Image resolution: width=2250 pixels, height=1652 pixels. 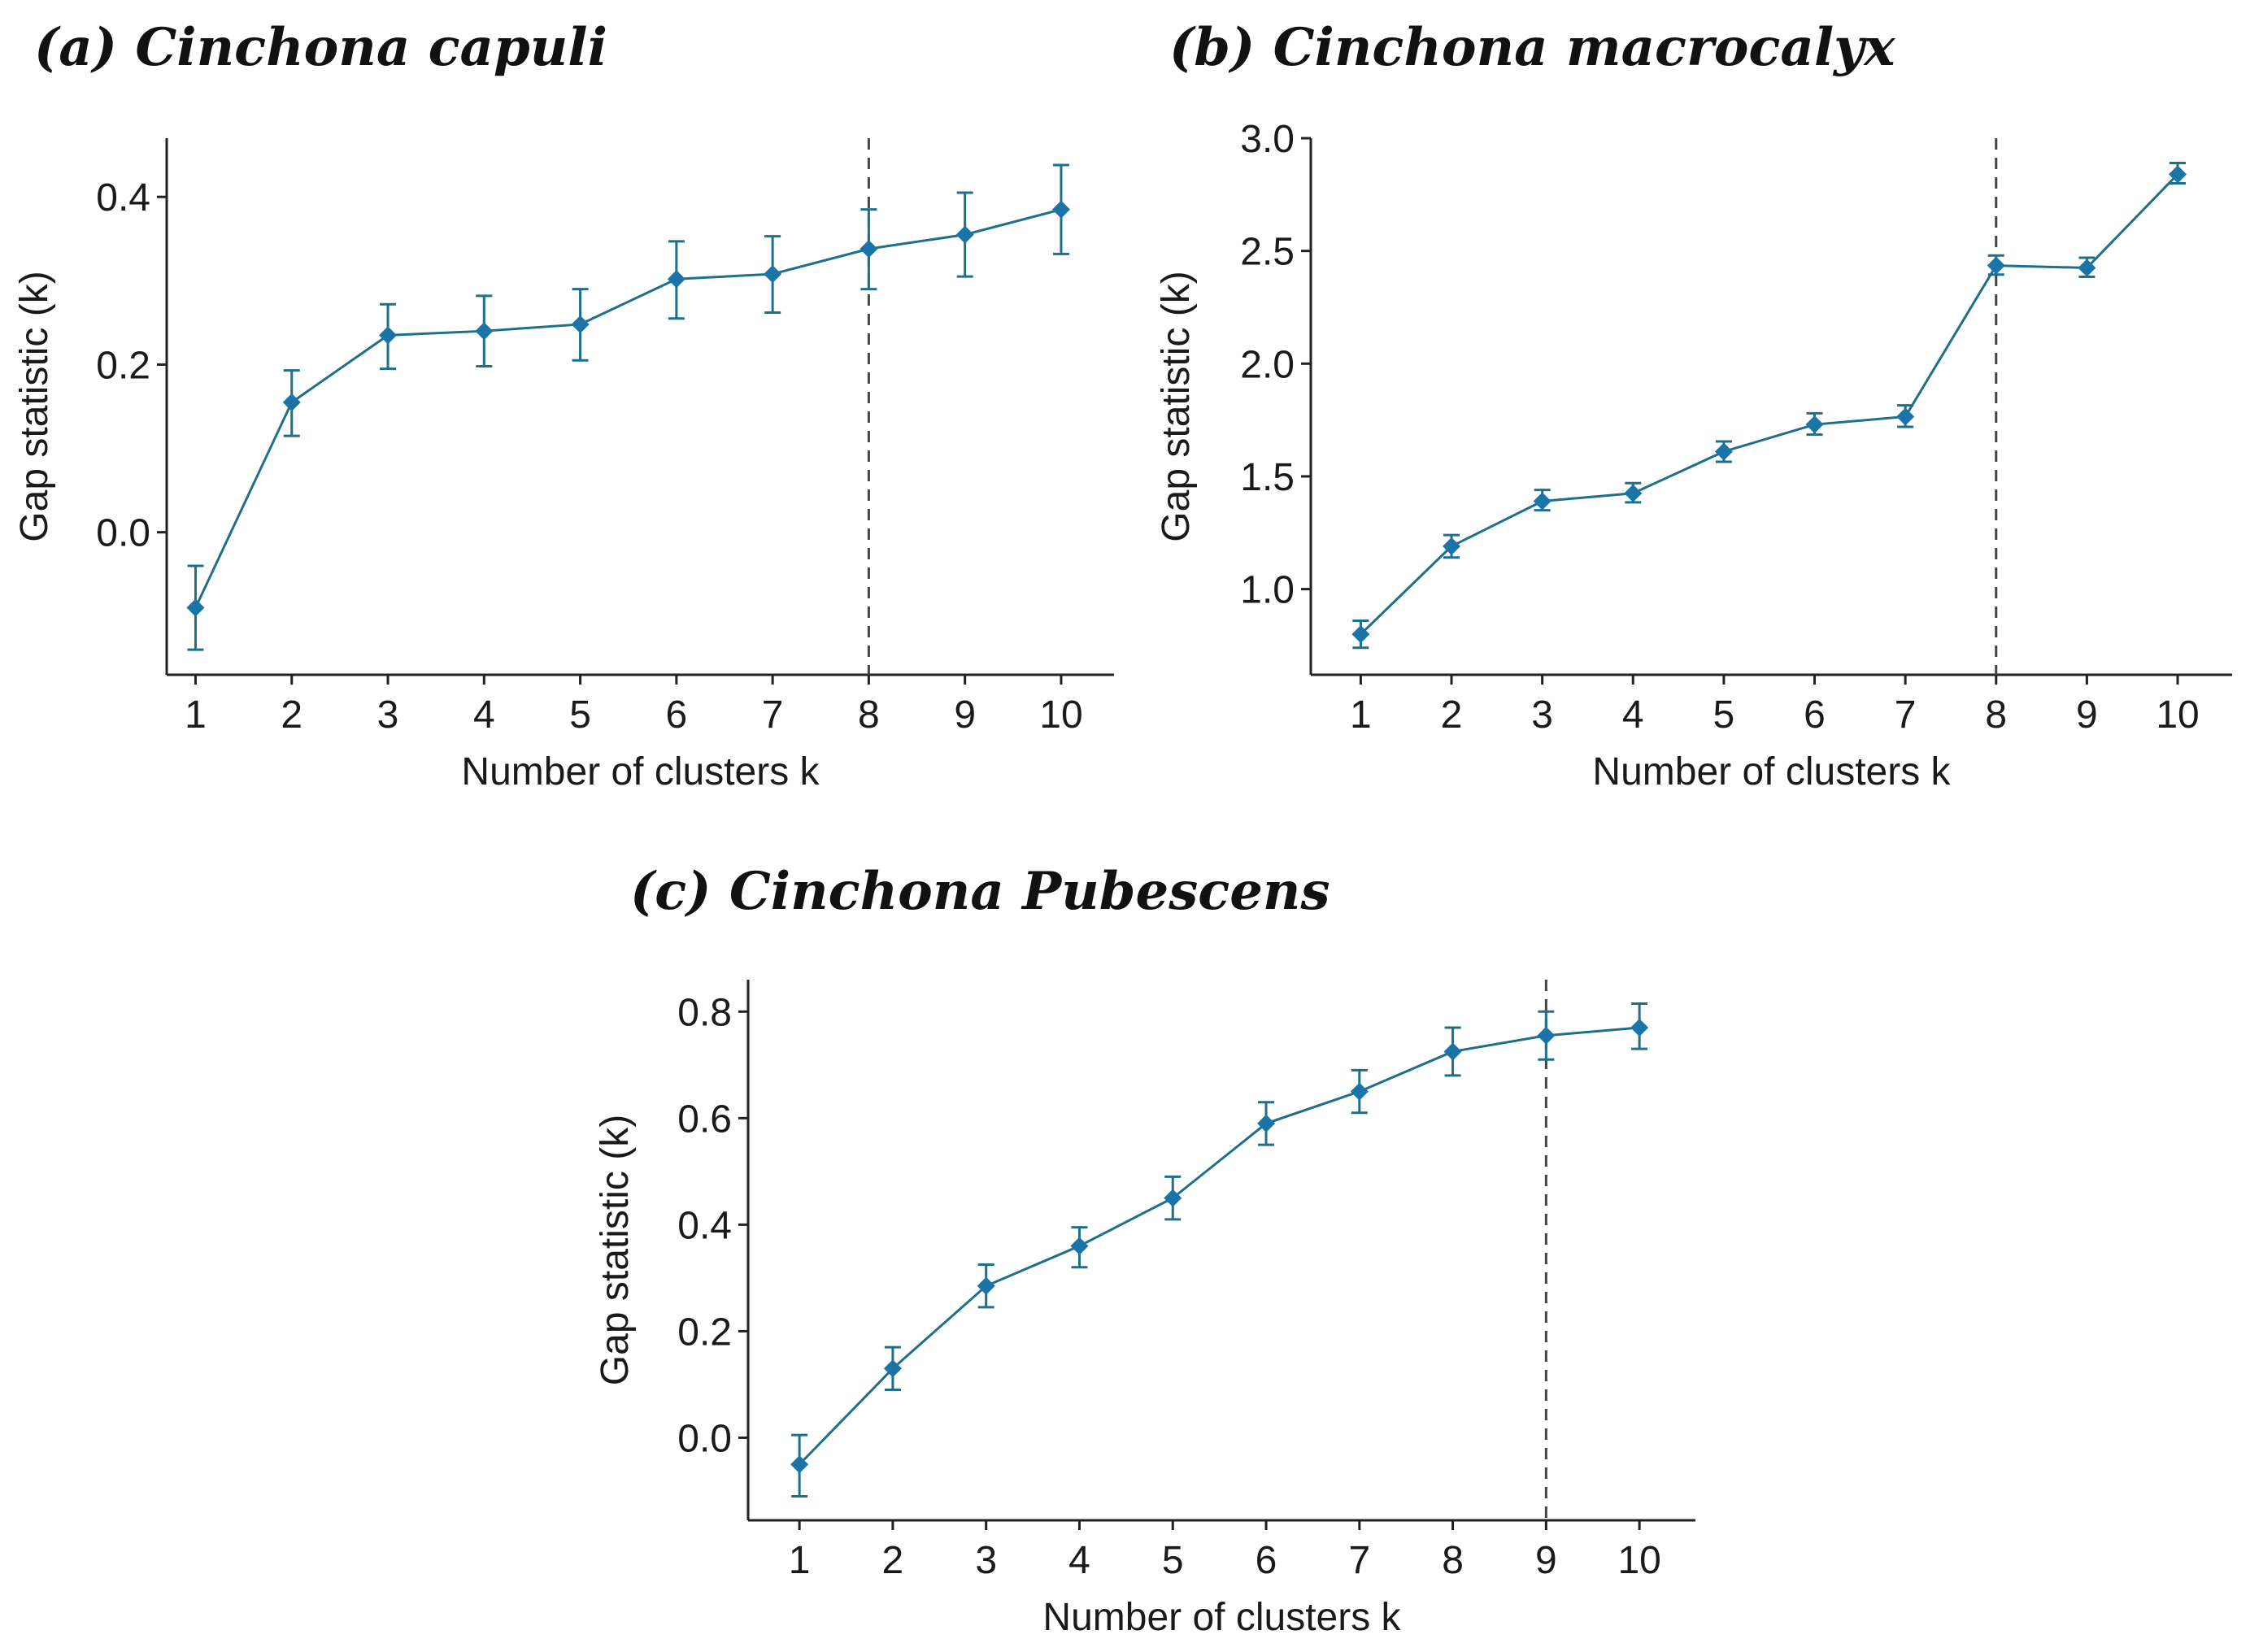 What do you see at coordinates (986, 1560) in the screenshot?
I see `chart-c-x-tick-label: 3` at bounding box center [986, 1560].